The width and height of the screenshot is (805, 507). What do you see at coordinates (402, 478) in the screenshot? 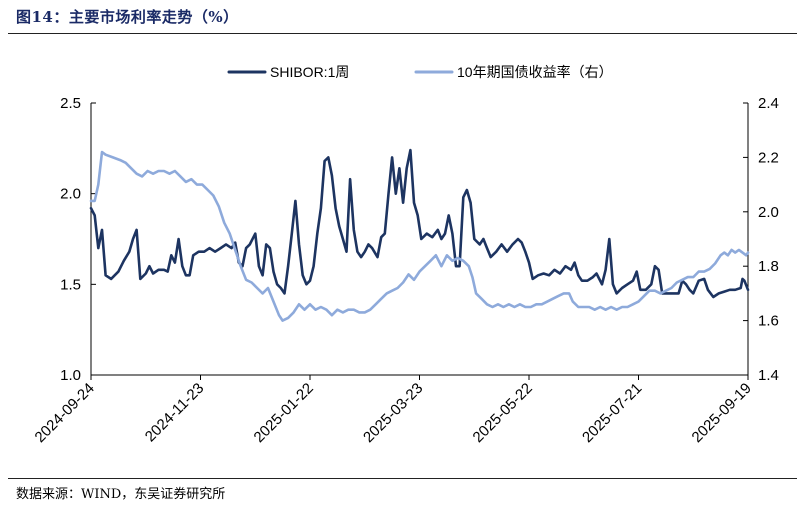
I see `bottom-rule` at bounding box center [402, 478].